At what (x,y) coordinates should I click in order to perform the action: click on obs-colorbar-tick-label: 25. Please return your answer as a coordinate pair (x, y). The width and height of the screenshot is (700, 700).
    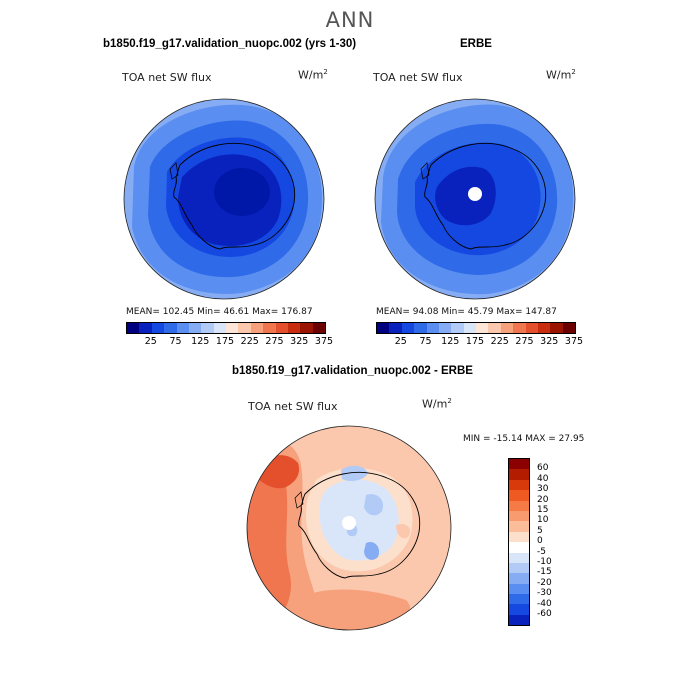
    Looking at the image, I should click on (400, 341).